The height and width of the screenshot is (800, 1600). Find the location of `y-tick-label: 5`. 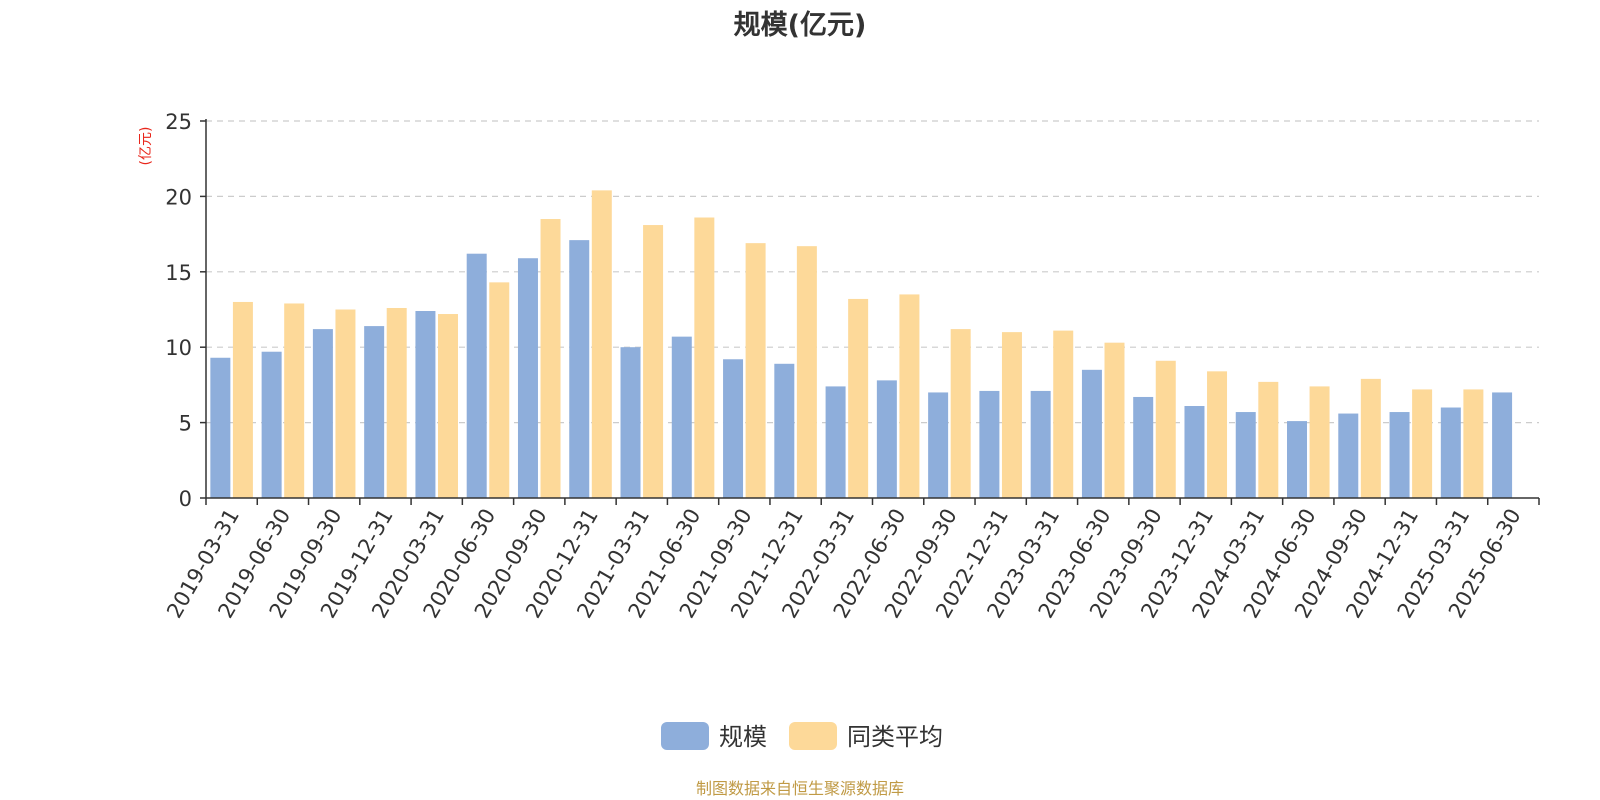

y-tick-label: 5 is located at coordinates (185, 424).